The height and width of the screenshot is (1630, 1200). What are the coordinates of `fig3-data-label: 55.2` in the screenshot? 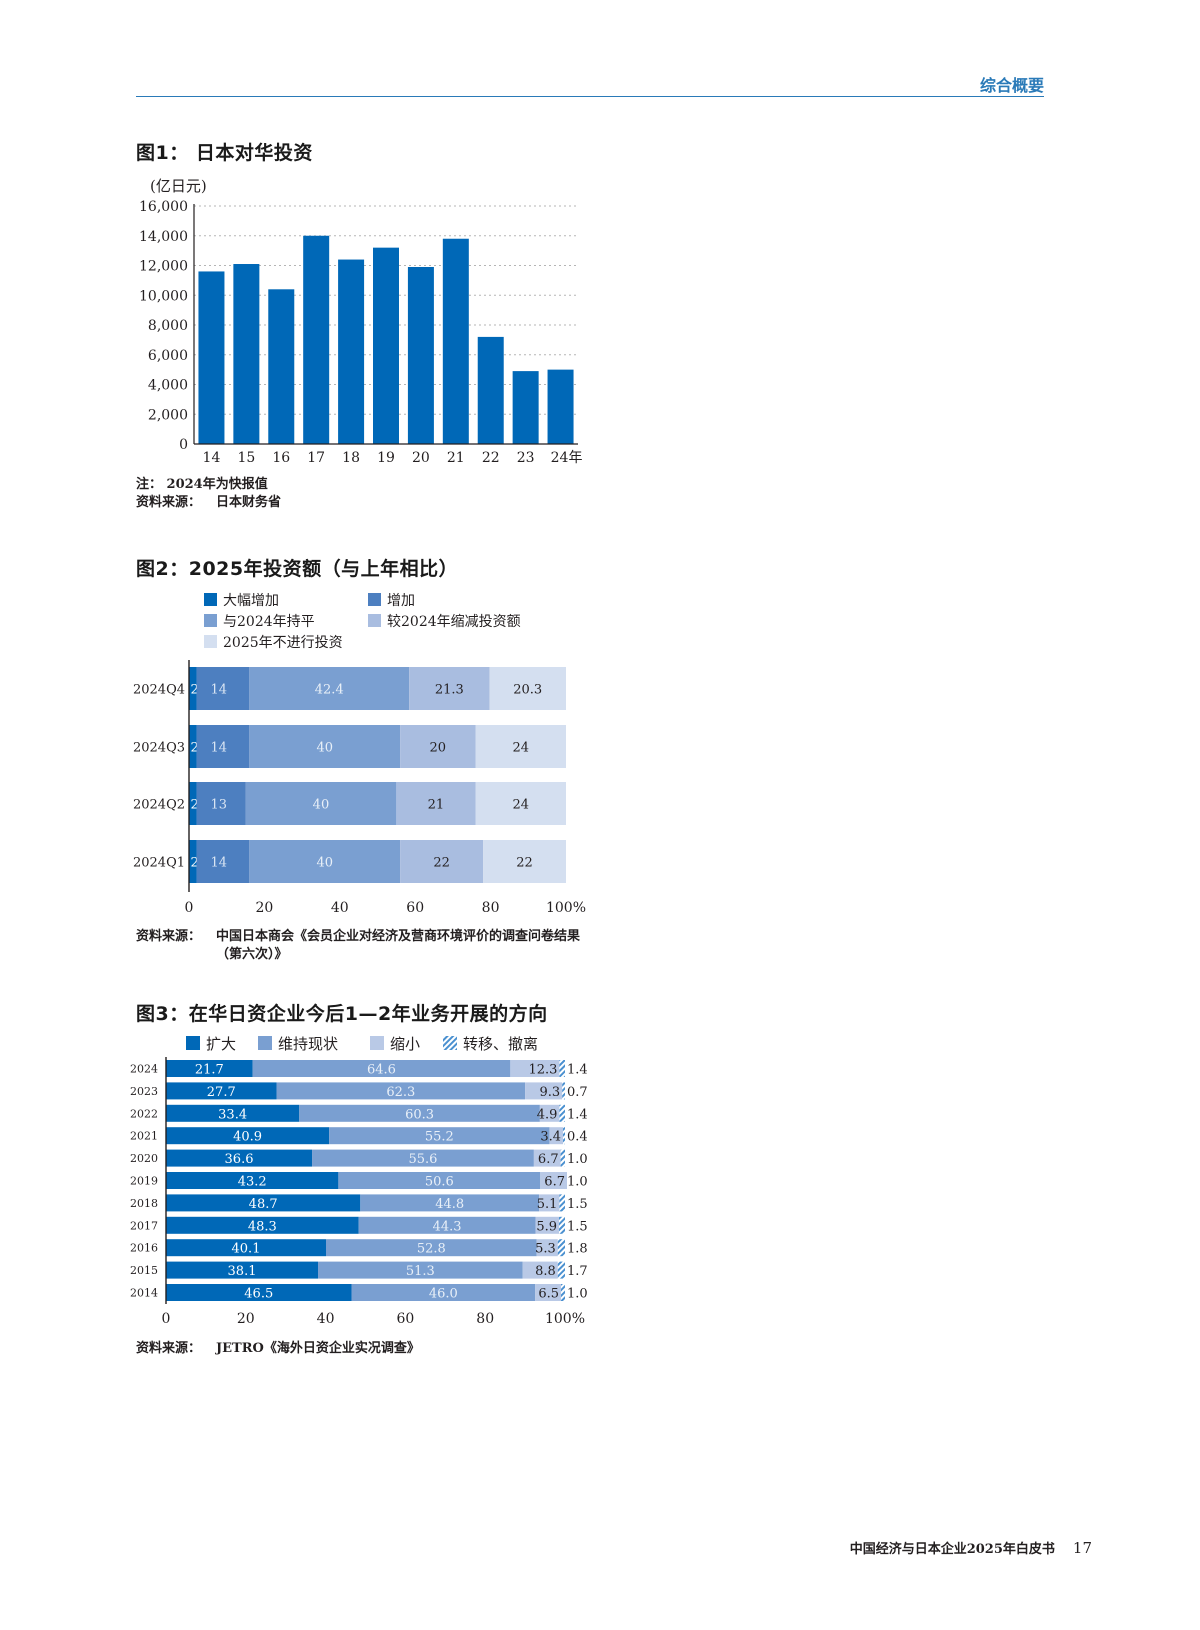 It's located at (439, 1137).